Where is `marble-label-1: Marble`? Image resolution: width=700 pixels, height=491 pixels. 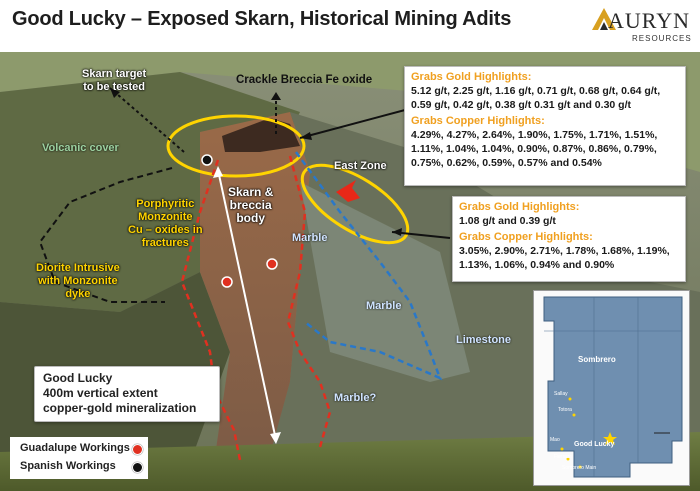
marble-label-1: Marble is located at coordinates (310, 238).